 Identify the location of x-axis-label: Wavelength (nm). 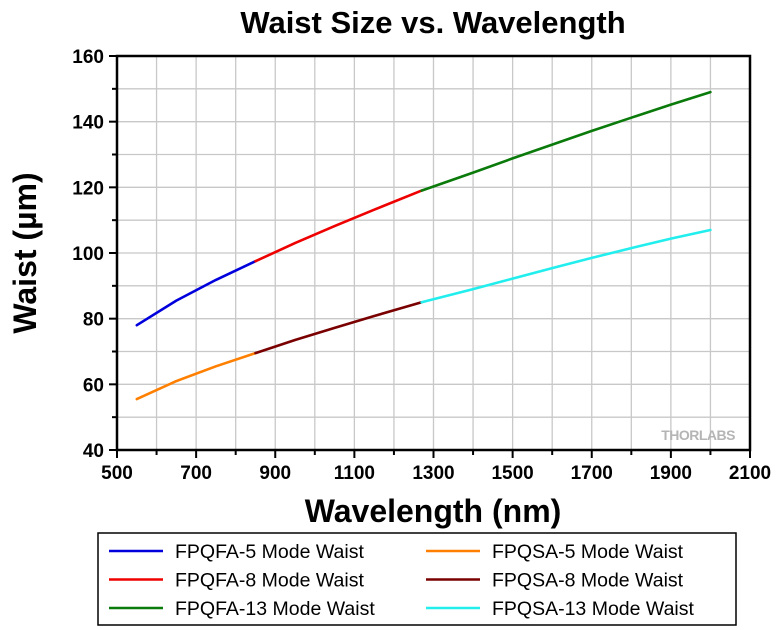
(433, 511).